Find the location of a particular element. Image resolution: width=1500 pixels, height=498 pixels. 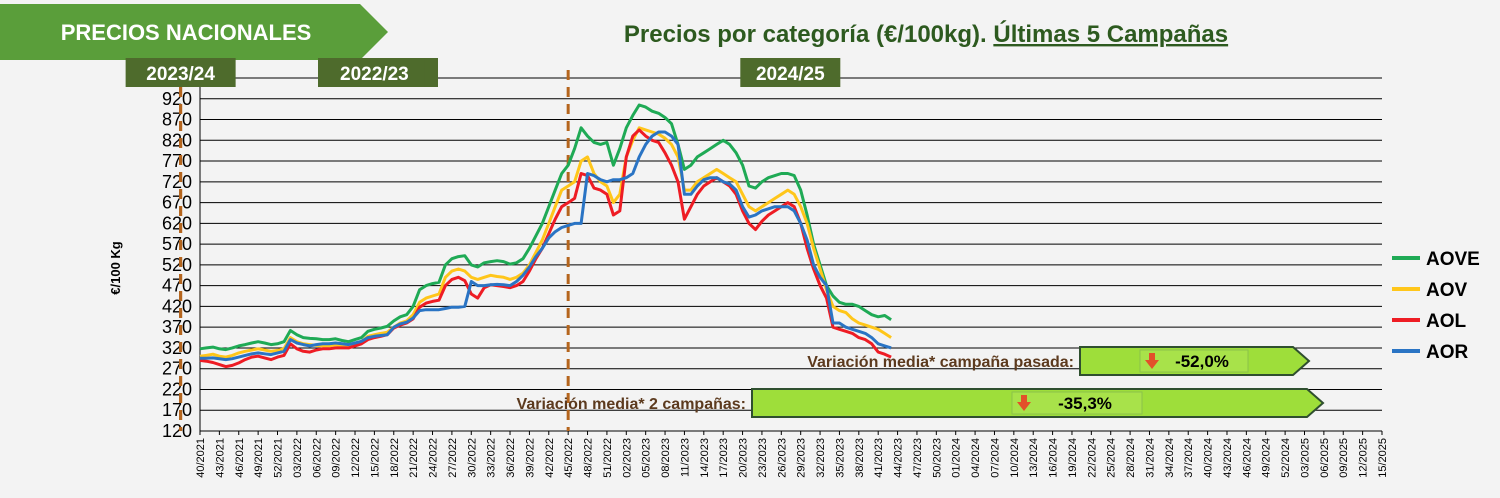

x-tick-label: 09/2025 is located at coordinates (1344, 458).